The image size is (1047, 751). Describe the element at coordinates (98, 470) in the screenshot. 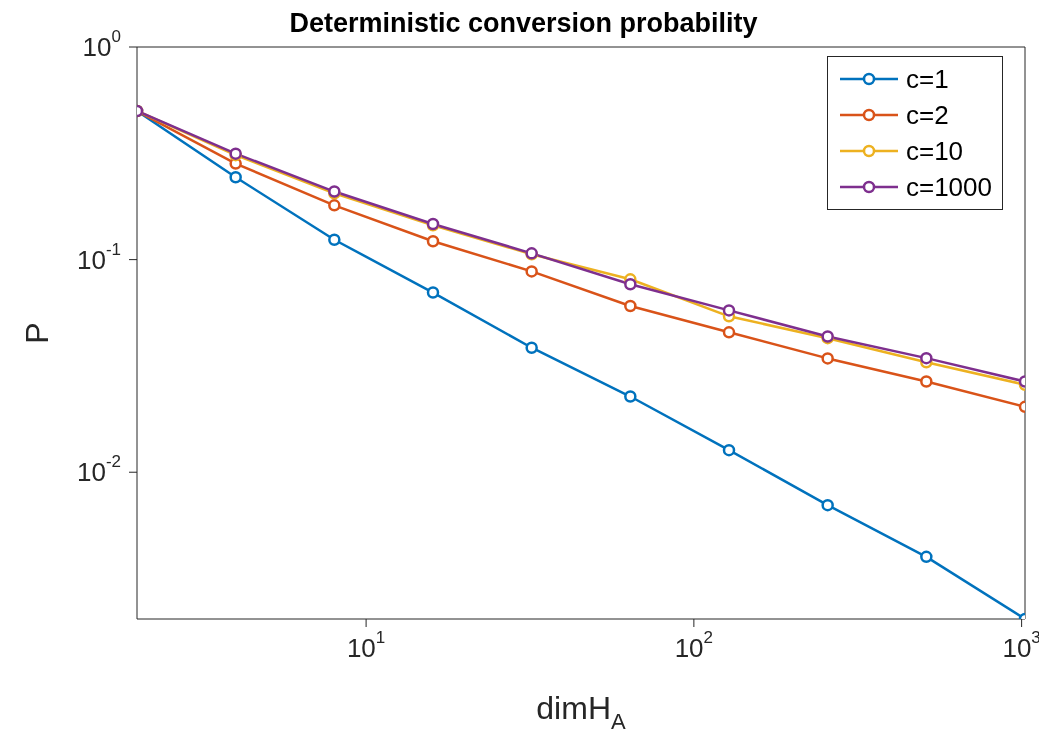

I see `y-tick-label: 10$^{-2}$` at that location.